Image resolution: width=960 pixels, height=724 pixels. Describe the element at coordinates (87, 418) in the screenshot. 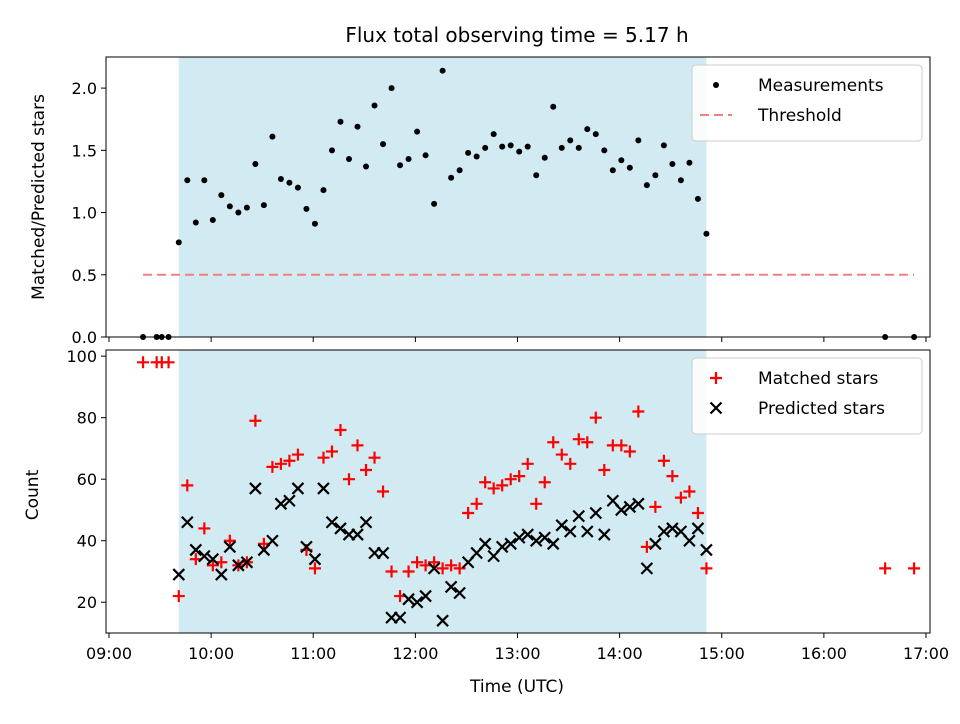

I see `bottom-y-tick-label: 80` at that location.